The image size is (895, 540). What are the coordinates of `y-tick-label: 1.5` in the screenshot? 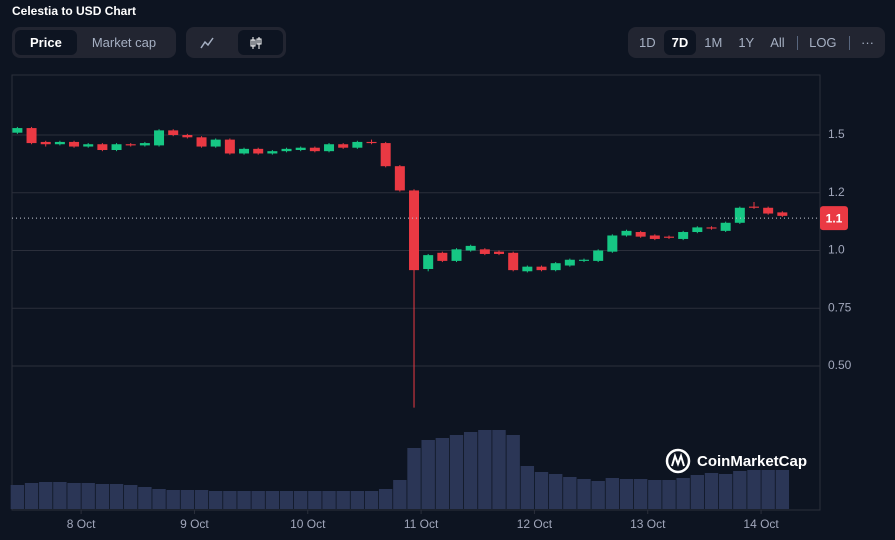 It's located at (836, 134).